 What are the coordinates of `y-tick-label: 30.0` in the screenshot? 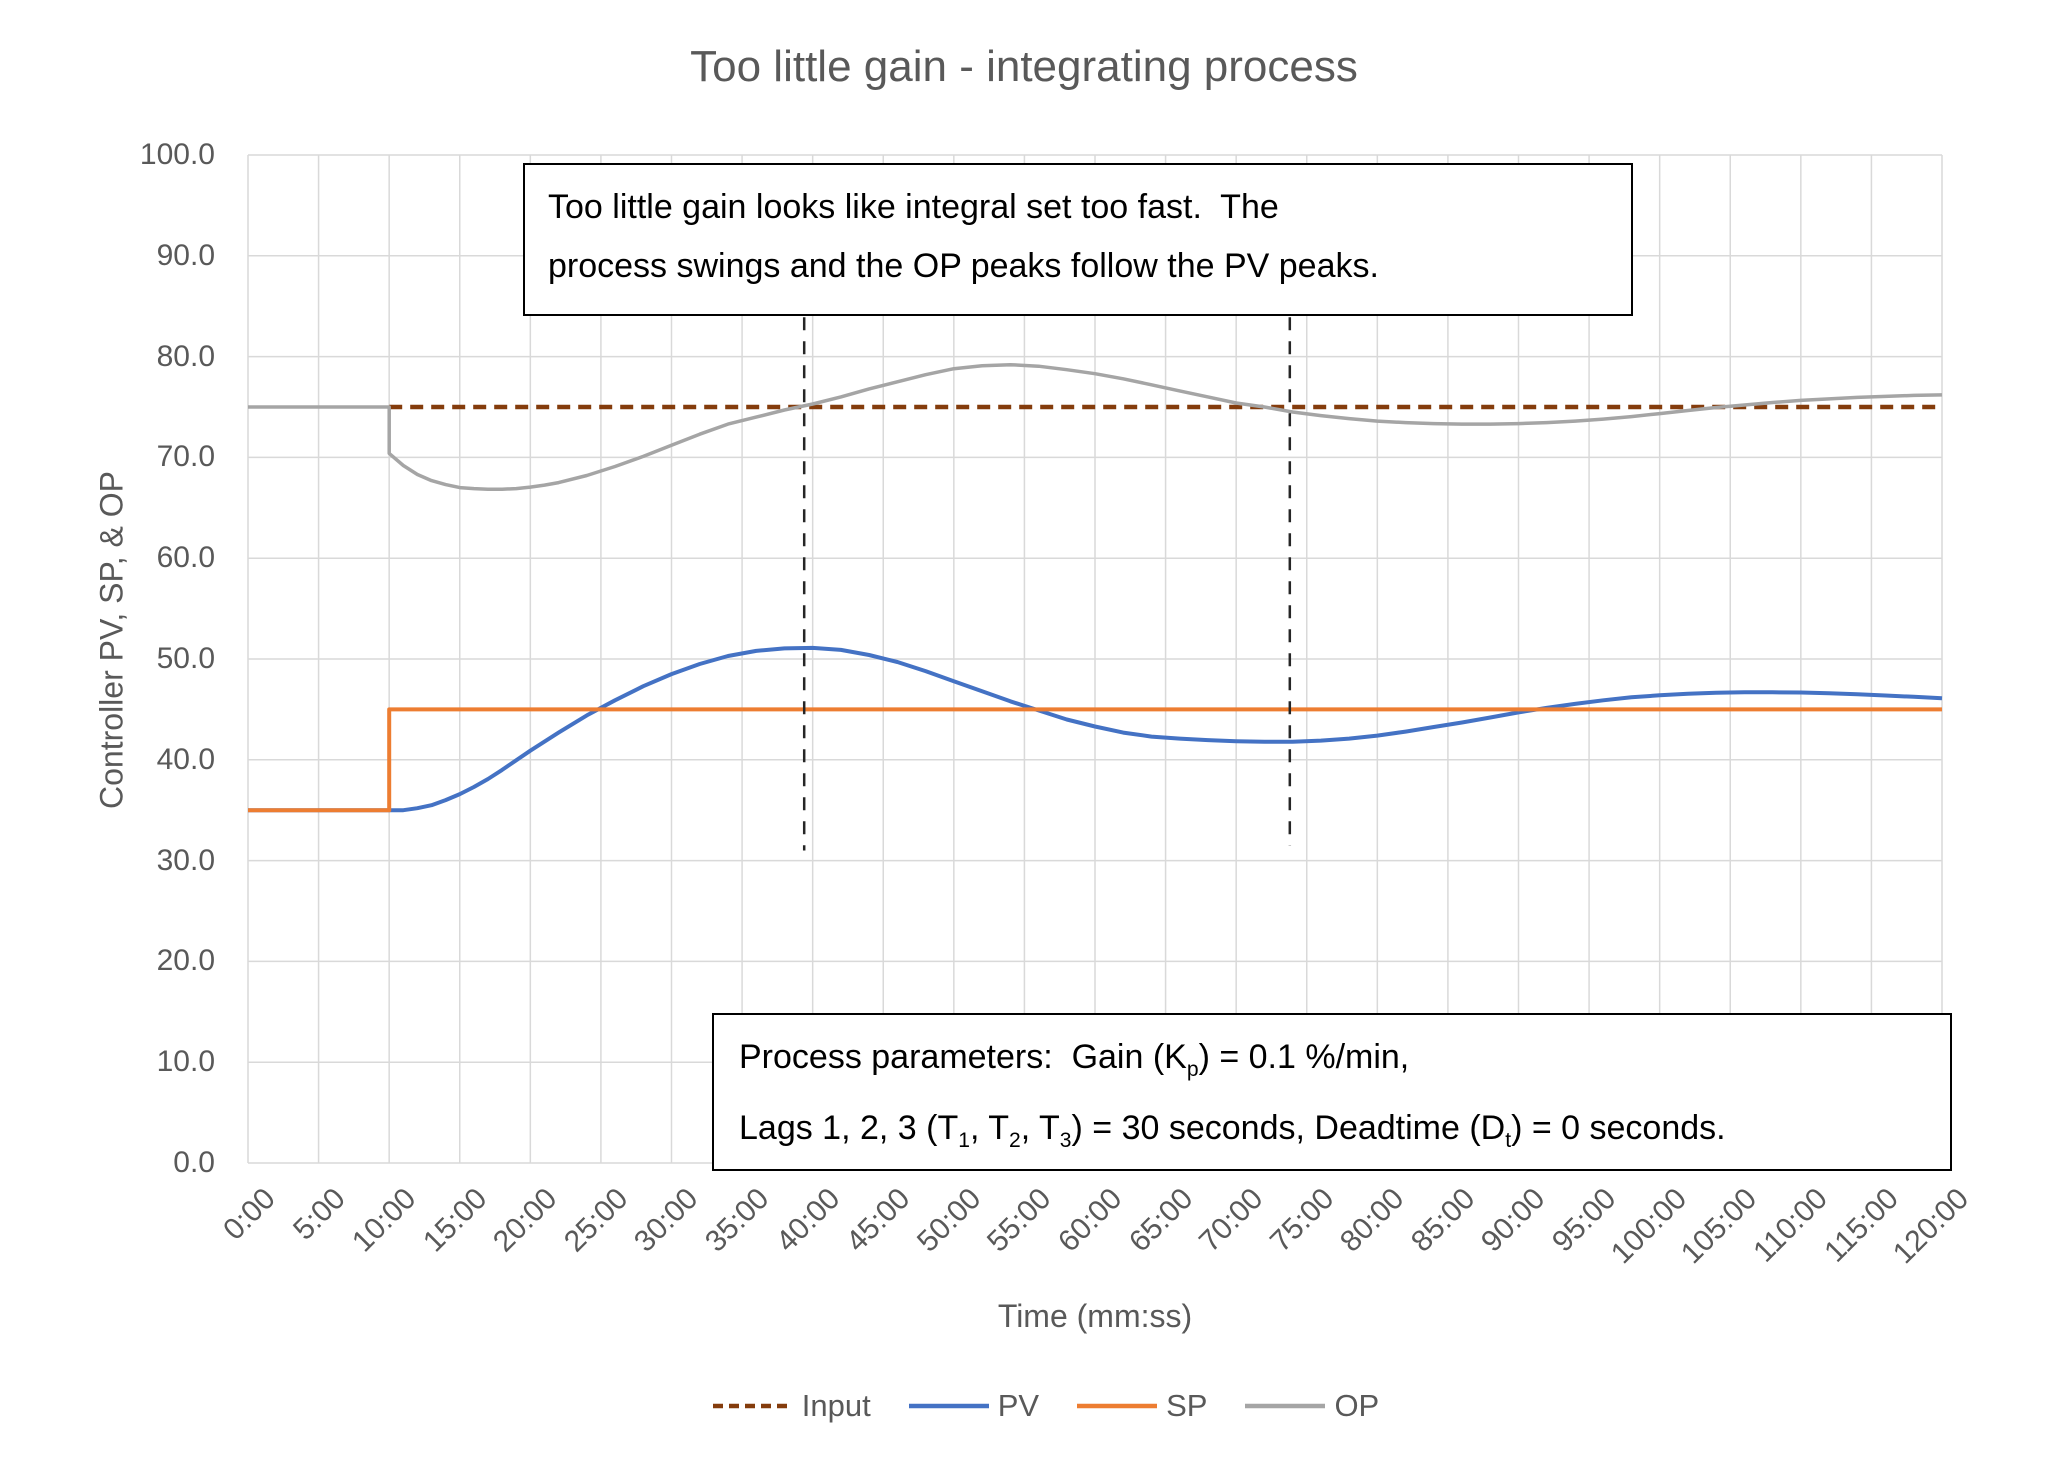 It's located at (185, 860).